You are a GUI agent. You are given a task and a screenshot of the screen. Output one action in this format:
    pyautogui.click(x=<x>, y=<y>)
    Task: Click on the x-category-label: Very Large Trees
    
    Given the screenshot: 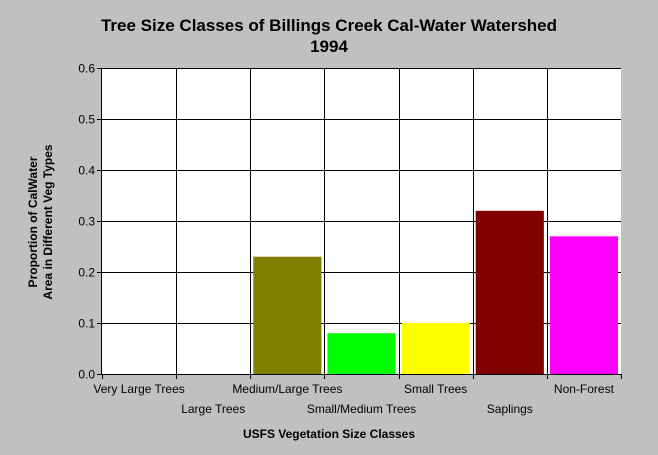 What is the action you would take?
    pyautogui.click(x=138, y=389)
    